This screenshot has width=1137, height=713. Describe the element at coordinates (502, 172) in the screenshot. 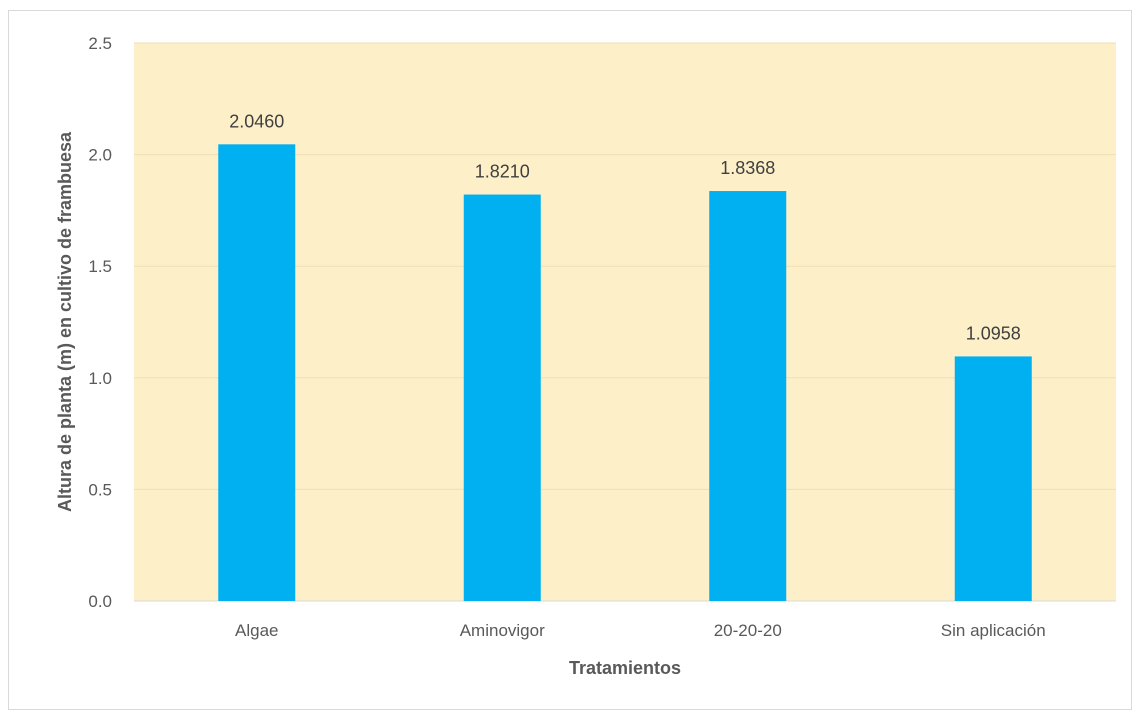

I see `bar-data-label: 1.8210` at that location.